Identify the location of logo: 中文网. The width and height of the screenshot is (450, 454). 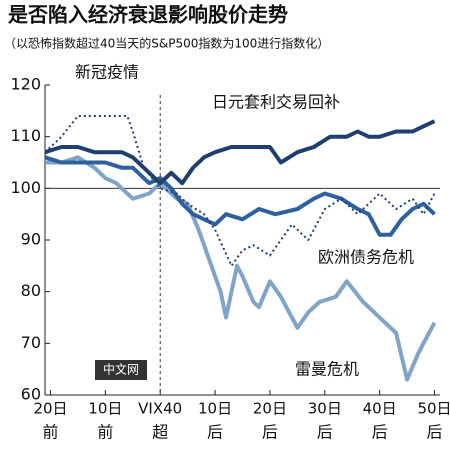
(121, 369).